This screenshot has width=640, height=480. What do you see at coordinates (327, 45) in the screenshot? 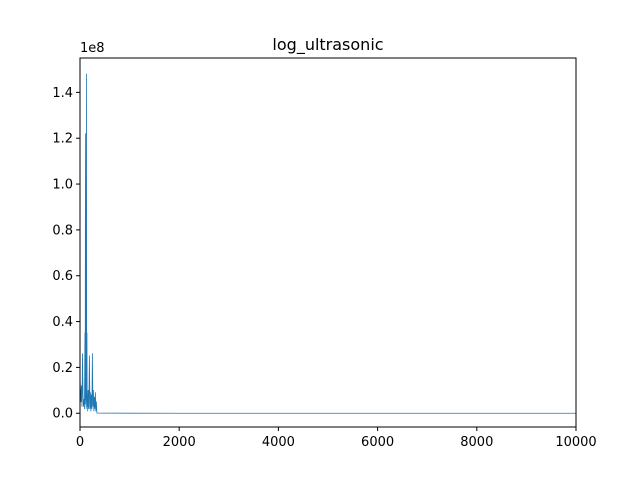
I see `chart-title: log_ultrasonic` at bounding box center [327, 45].